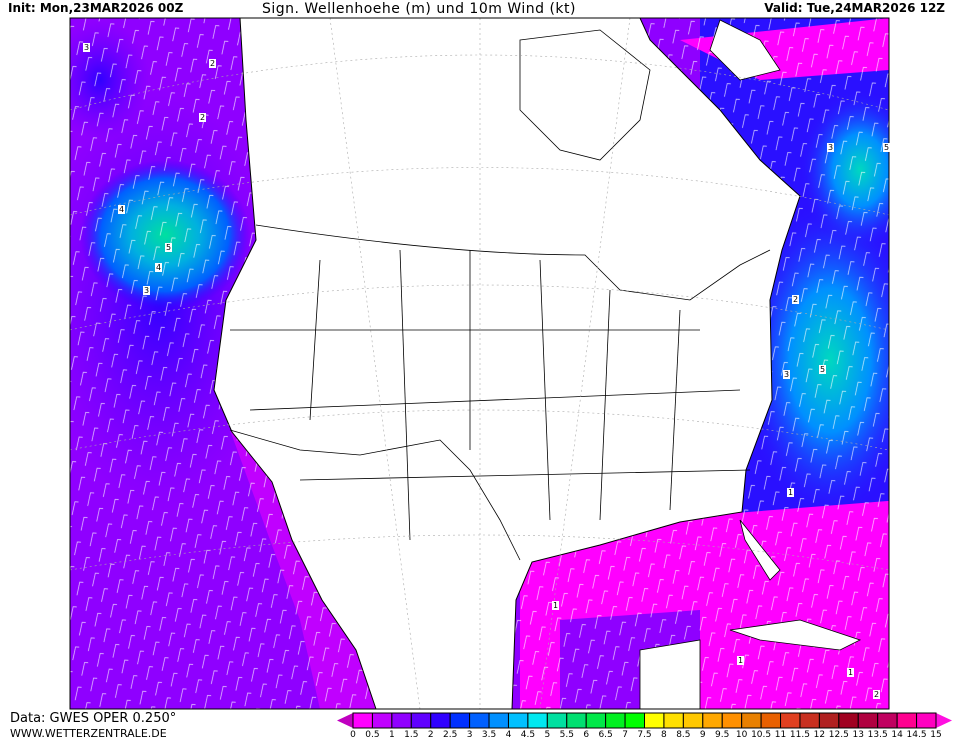 The width and height of the screenshot is (959, 741). What do you see at coordinates (528, 735) in the screenshot?
I see `colorbar-tick-label: 4.5` at bounding box center [528, 735].